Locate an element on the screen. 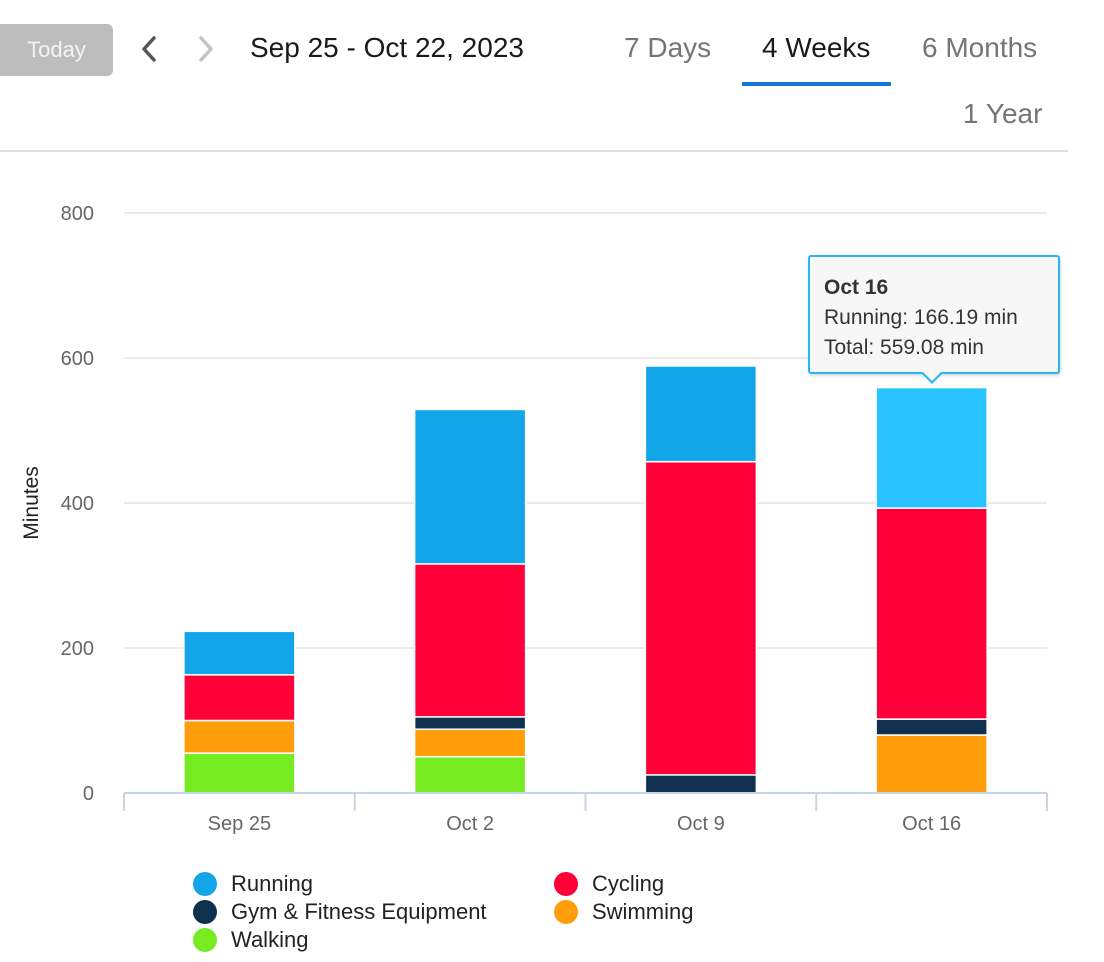 The image size is (1104, 962). header-divider is located at coordinates (534, 151).